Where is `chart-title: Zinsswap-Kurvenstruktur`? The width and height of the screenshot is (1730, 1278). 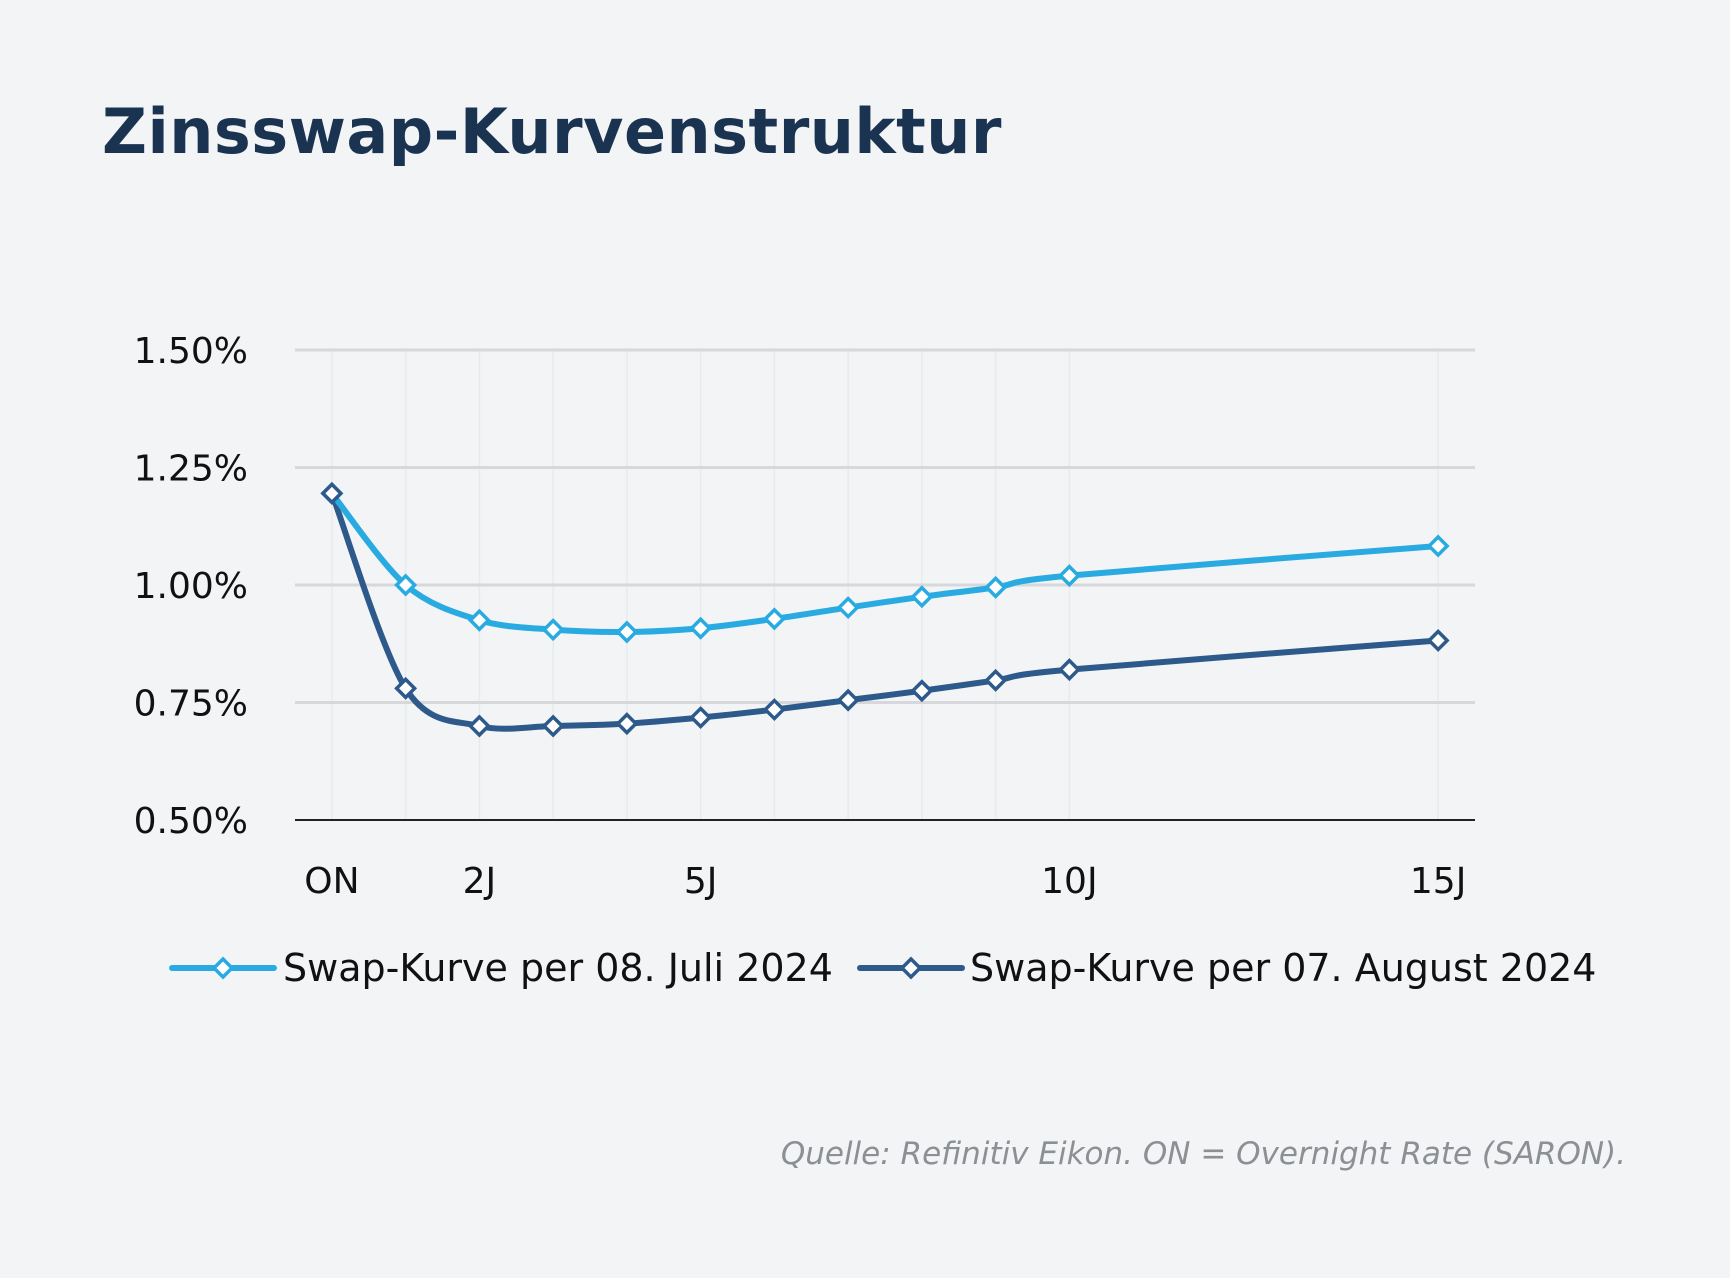
chart-title: Zinsswap-Kurvenstruktur is located at coordinates (552, 131).